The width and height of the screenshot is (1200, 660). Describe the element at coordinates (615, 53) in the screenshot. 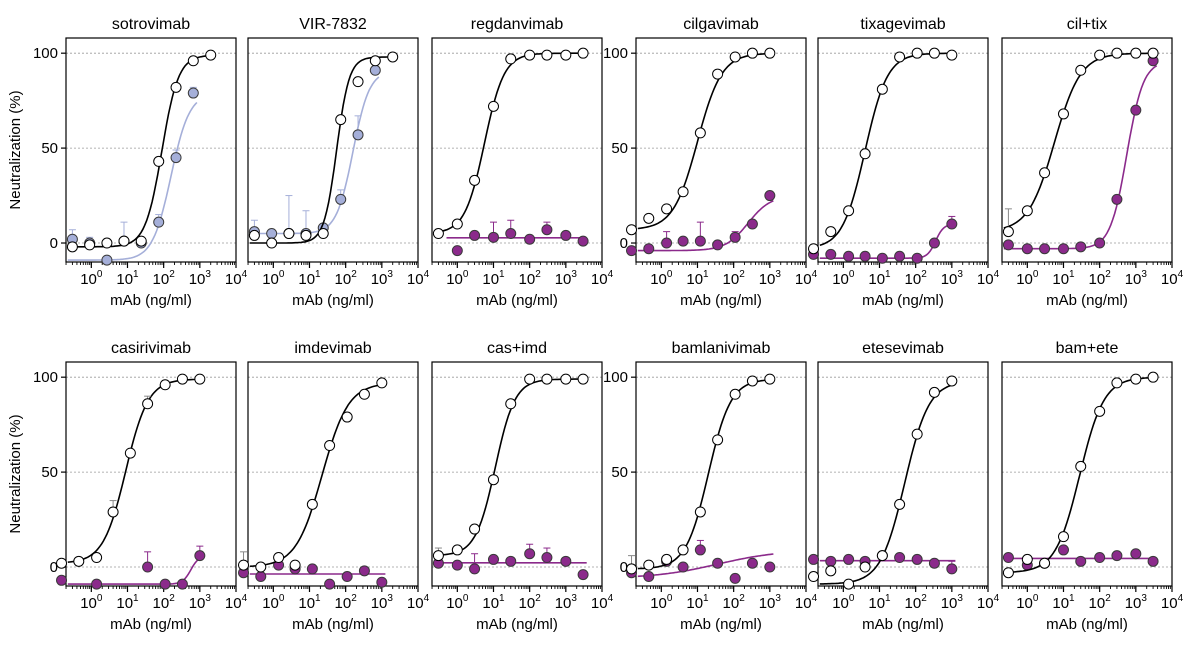

I see `y-tick-label: 100` at that location.